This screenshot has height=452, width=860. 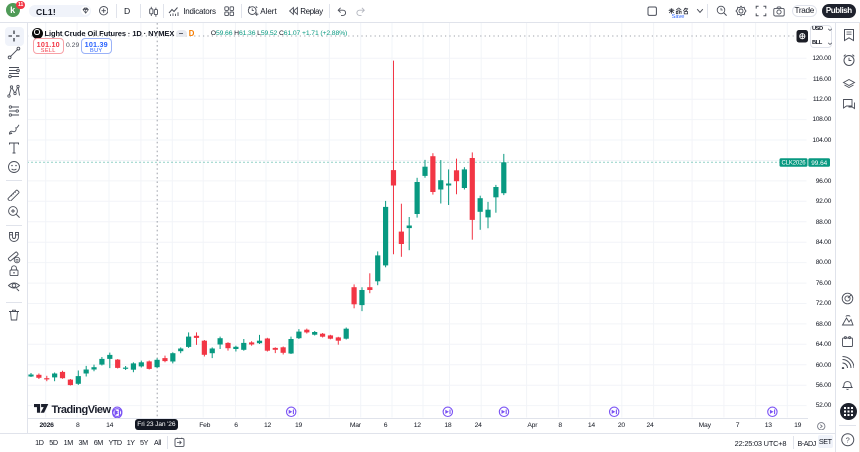 What do you see at coordinates (819, 163) in the screenshot?
I see `svg-text: 99.64` at bounding box center [819, 163].